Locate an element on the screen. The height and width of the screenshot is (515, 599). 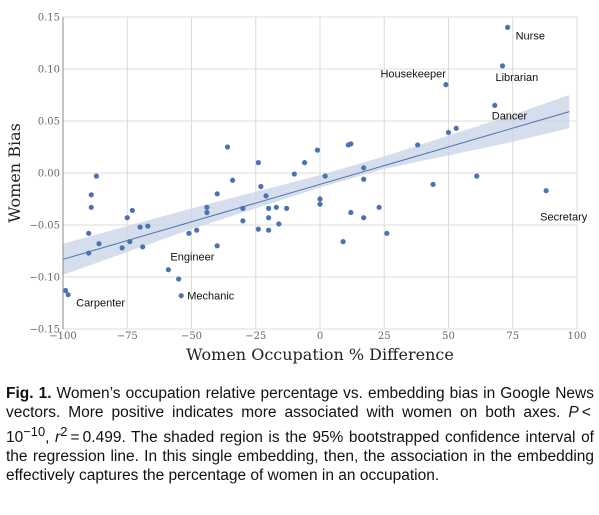
point-label-engineer: Engineer is located at coordinates (192, 258).